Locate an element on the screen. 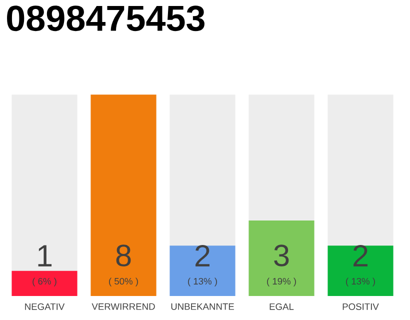 Image resolution: width=410 pixels, height=320 pixels. x-tick-label: VERWIRREND is located at coordinates (123, 306).